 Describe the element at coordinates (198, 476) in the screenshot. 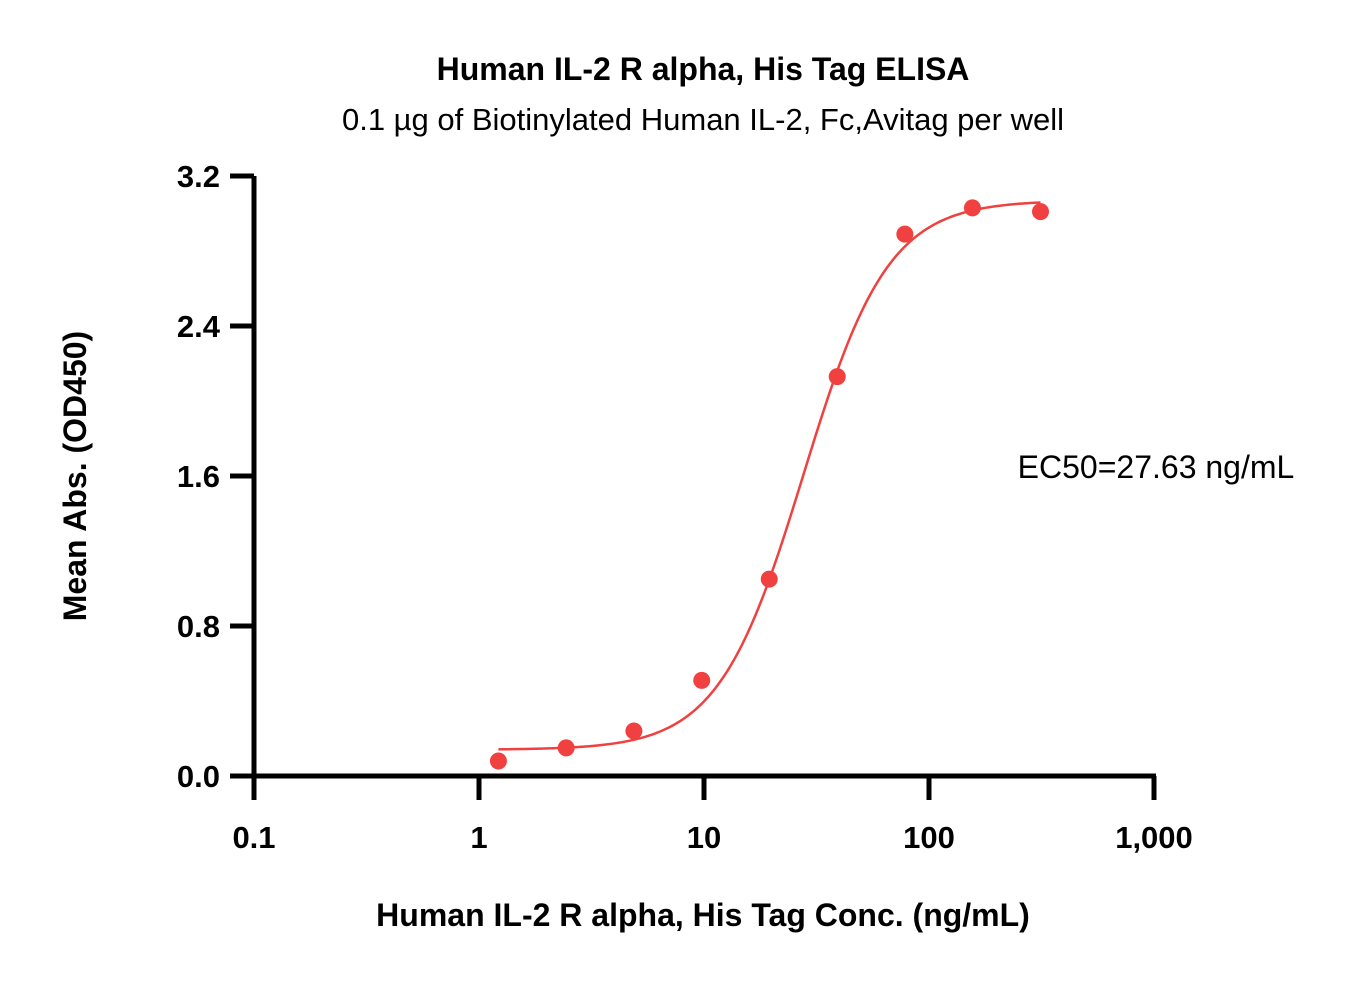

I see `y-tick-label: 1.6` at that location.